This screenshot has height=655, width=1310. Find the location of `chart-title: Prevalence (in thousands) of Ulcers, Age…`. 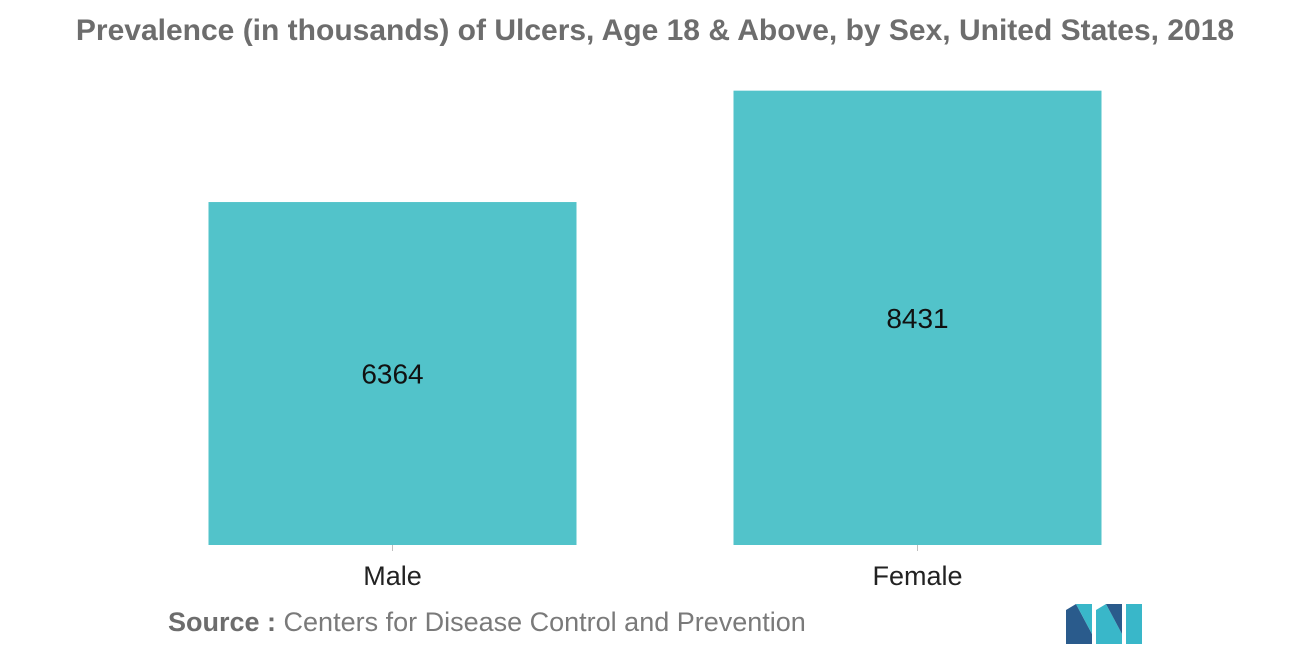

chart-title: Prevalence (in thousands) of Ulcers, Age… is located at coordinates (655, 30).